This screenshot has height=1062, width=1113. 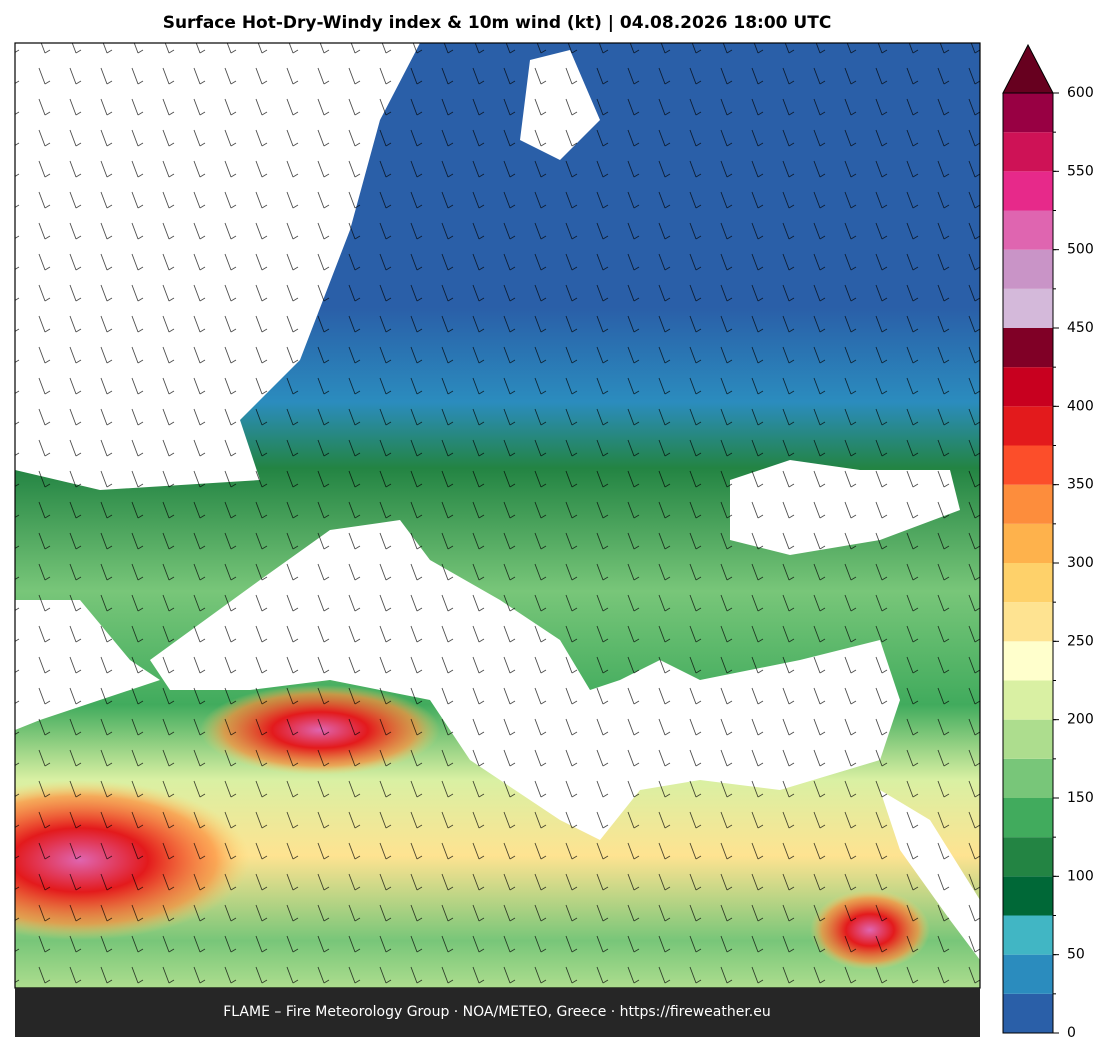 What do you see at coordinates (1080, 720) in the screenshot?
I see `colorbar-tick-label: 200` at bounding box center [1080, 720].